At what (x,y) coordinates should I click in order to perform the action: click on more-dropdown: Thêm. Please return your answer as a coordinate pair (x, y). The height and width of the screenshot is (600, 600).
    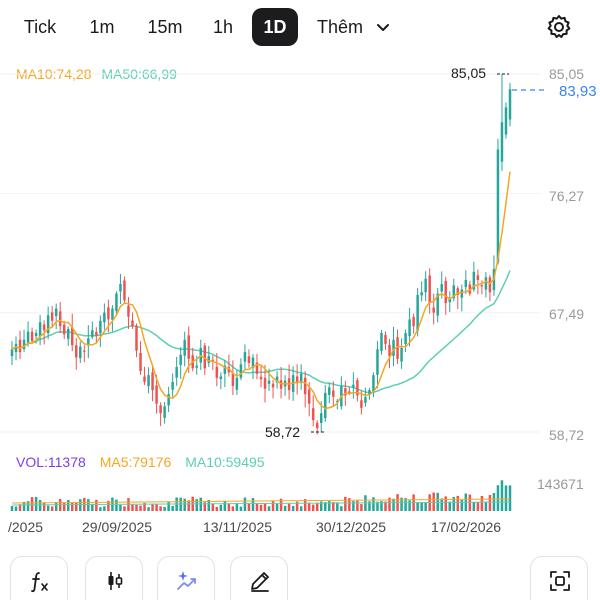
    Looking at the image, I should click on (340, 27).